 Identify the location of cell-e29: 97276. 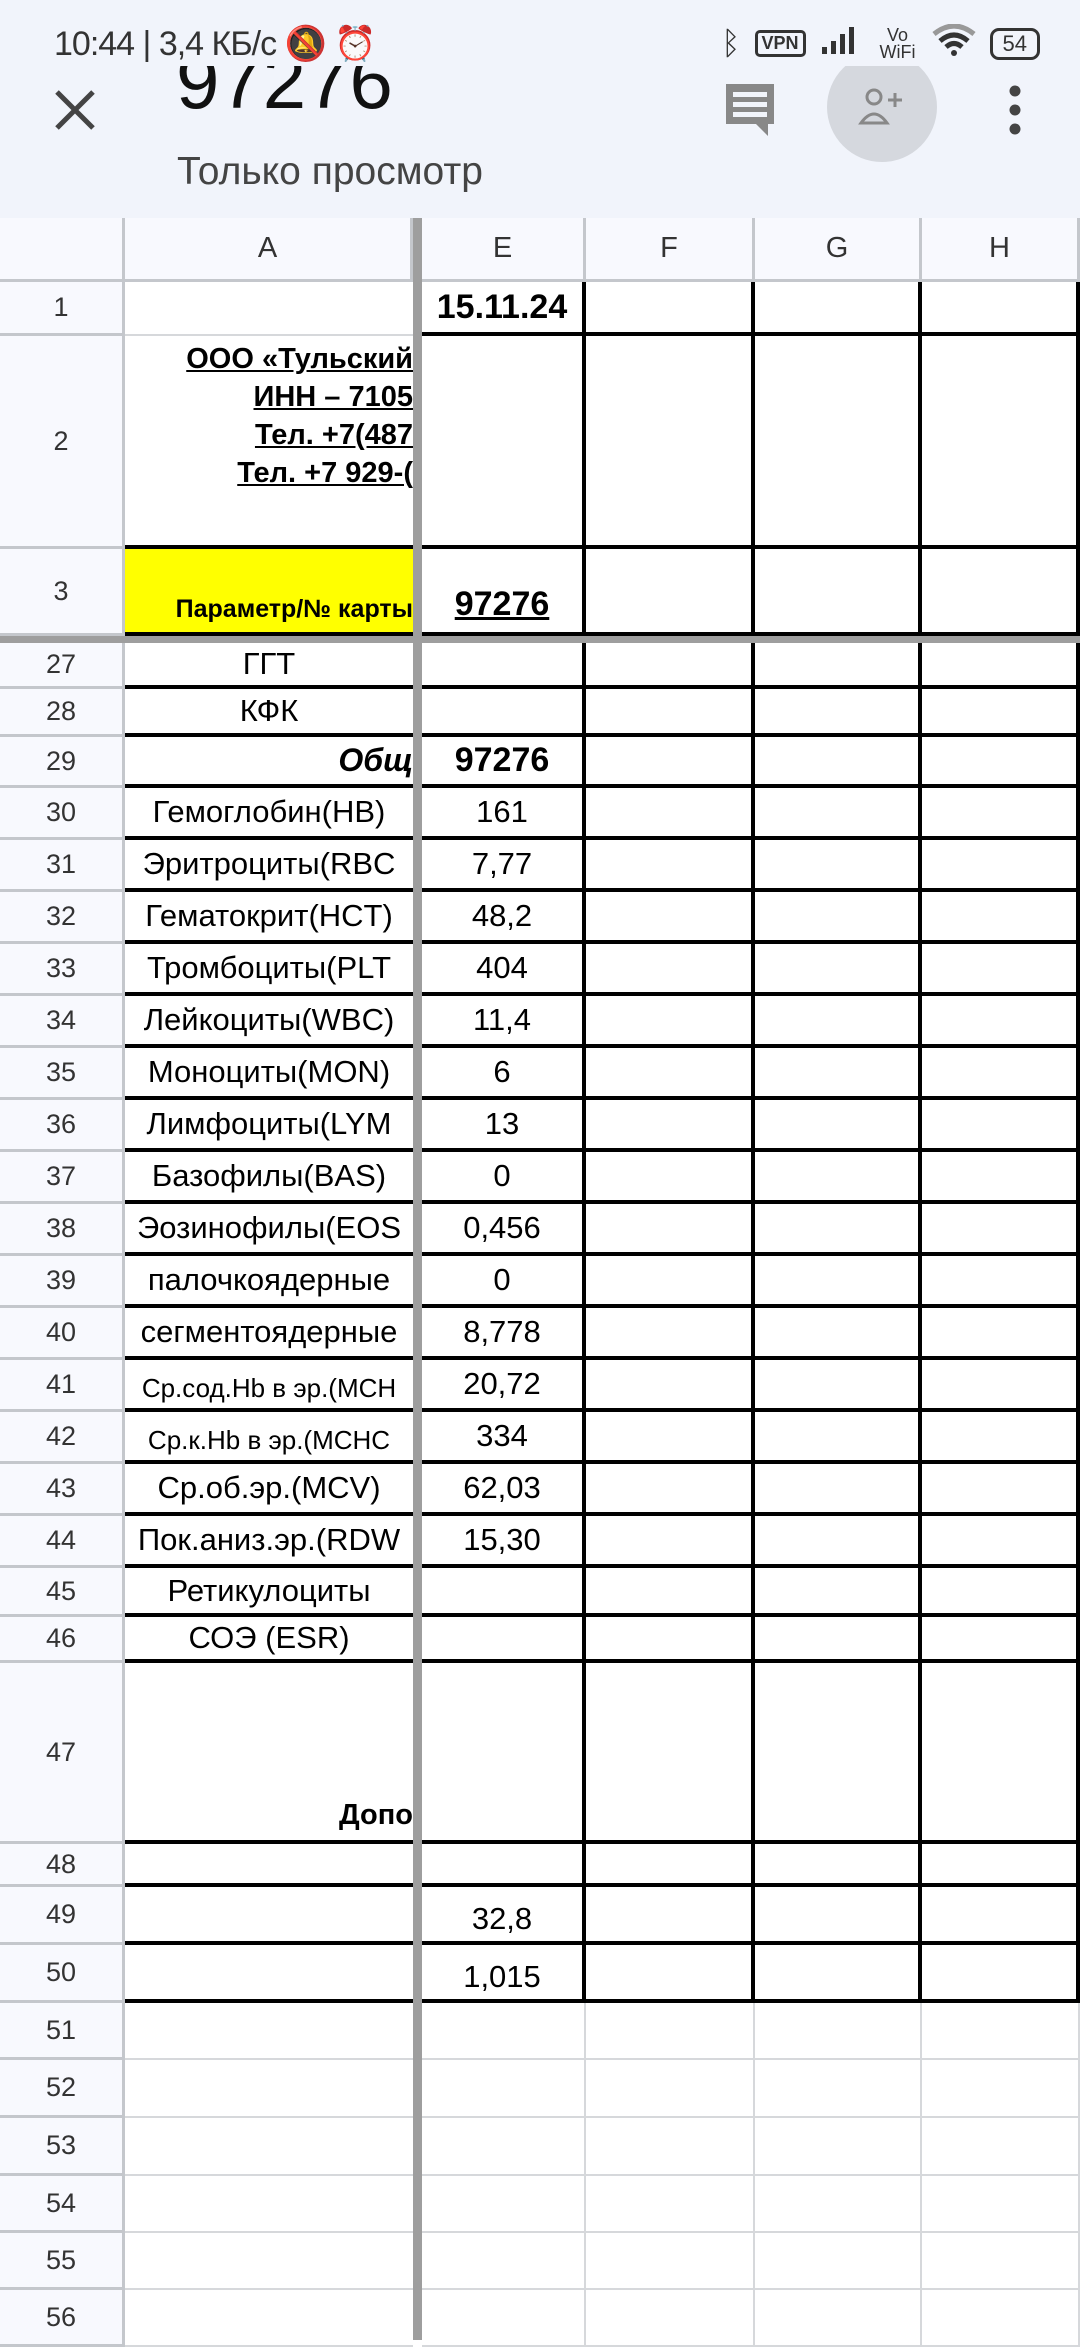
(504, 762).